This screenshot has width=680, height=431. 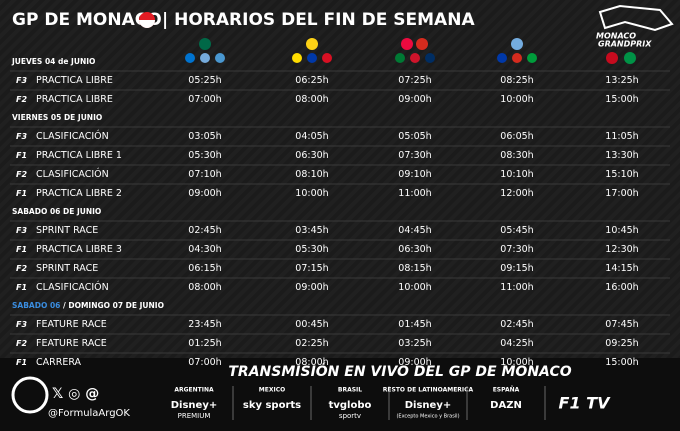 What do you see at coordinates (59, 362) in the screenshot?
I see `session: CARRERA` at bounding box center [59, 362].